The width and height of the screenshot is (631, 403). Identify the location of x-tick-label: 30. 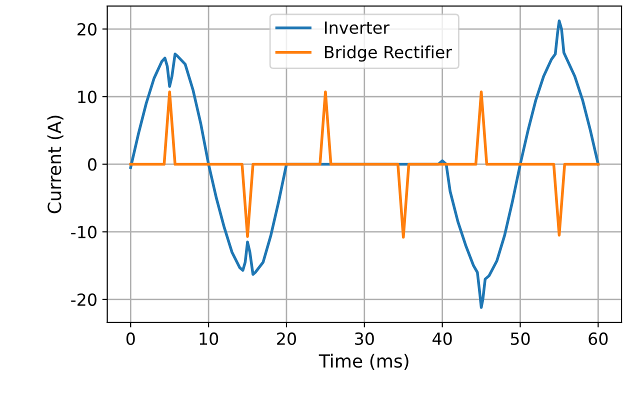
(364, 339).